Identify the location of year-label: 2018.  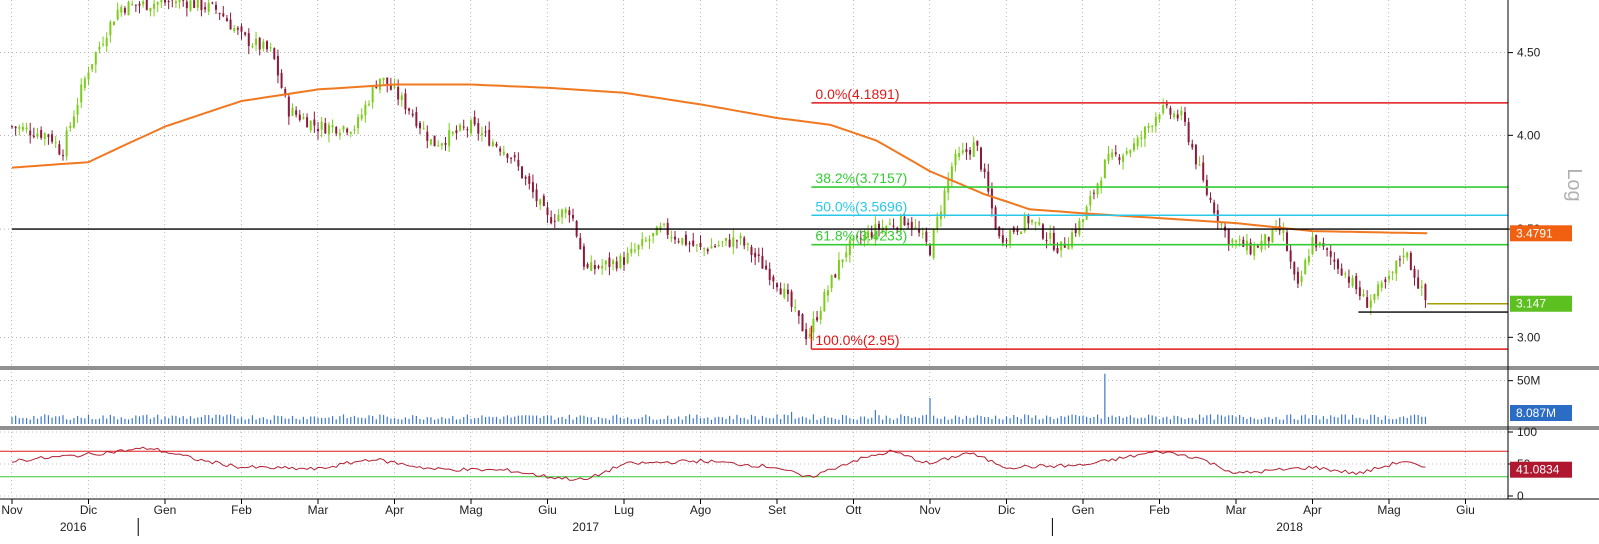
(1289, 527).